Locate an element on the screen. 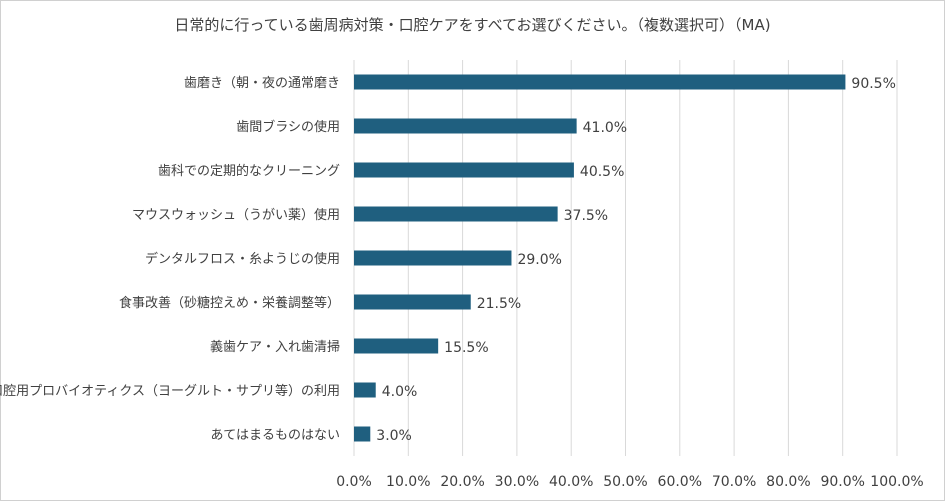  x-tick-label: 90.0% is located at coordinates (842, 482).